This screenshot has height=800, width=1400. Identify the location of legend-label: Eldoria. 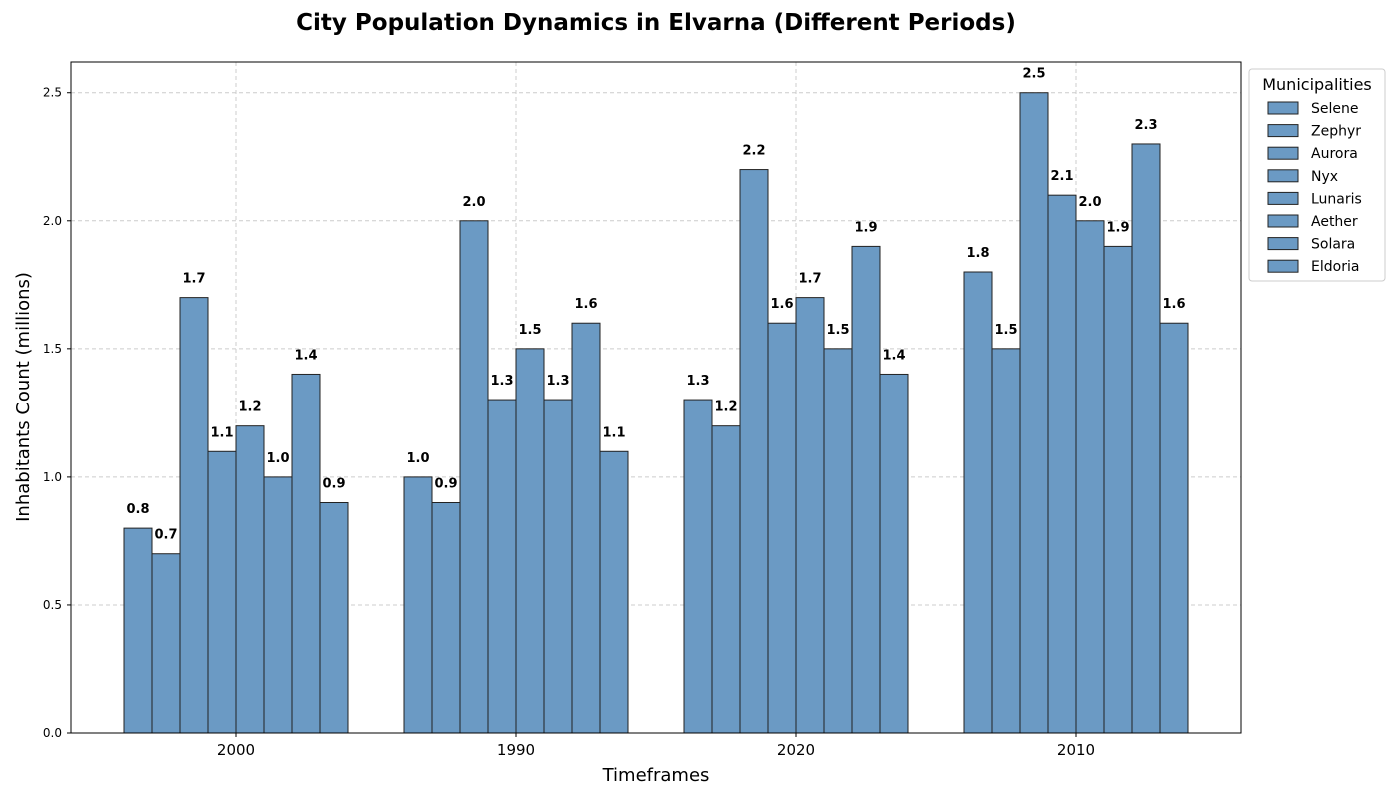
(1335, 267).